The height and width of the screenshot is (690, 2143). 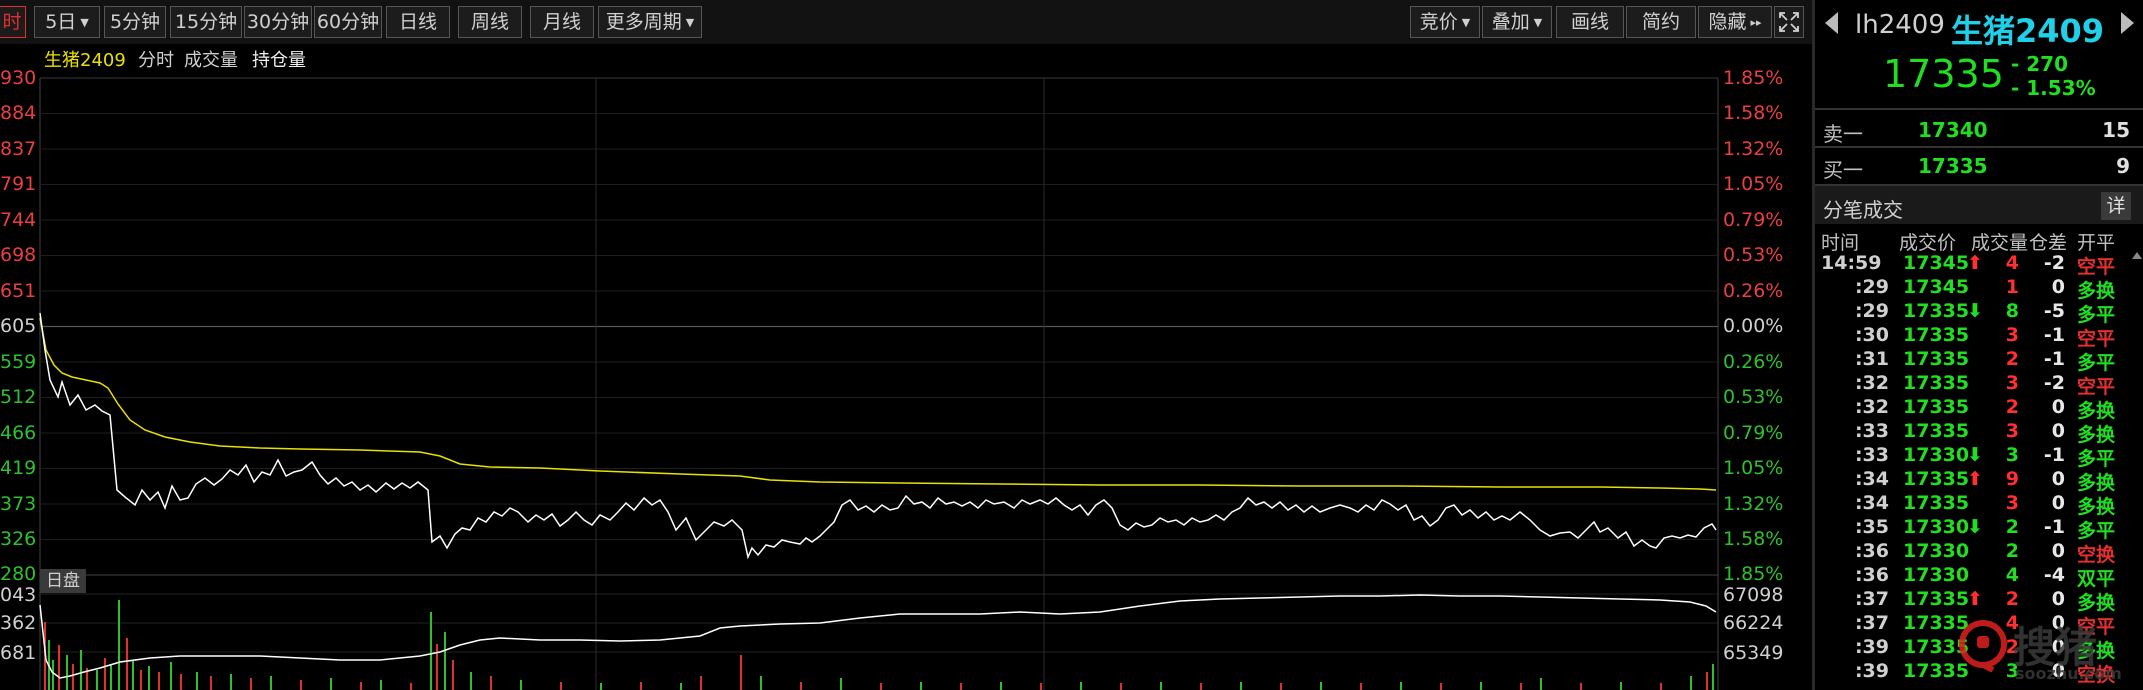 What do you see at coordinates (18, 326) in the screenshot?
I see `axis-label: 605` at bounding box center [18, 326].